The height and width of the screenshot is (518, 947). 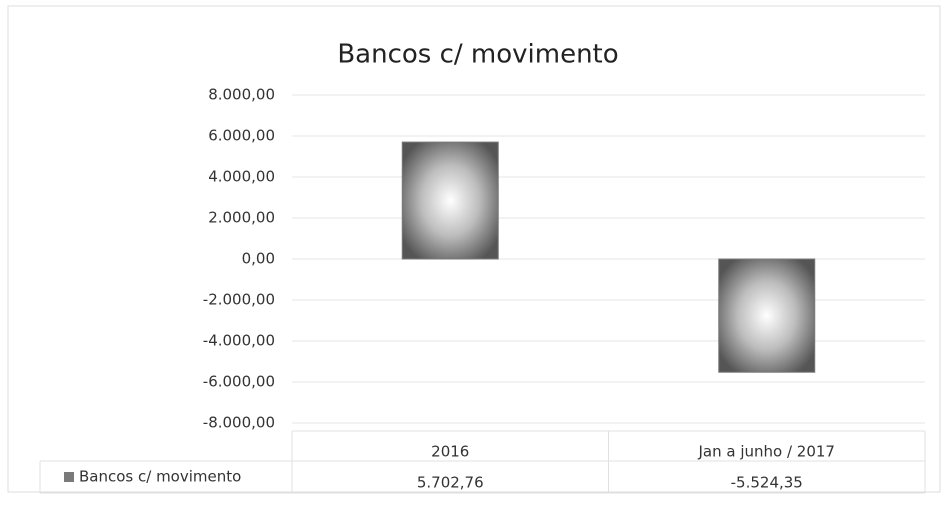 What do you see at coordinates (241, 218) in the screenshot?
I see `y-tick-label: 2.000,00` at bounding box center [241, 218].